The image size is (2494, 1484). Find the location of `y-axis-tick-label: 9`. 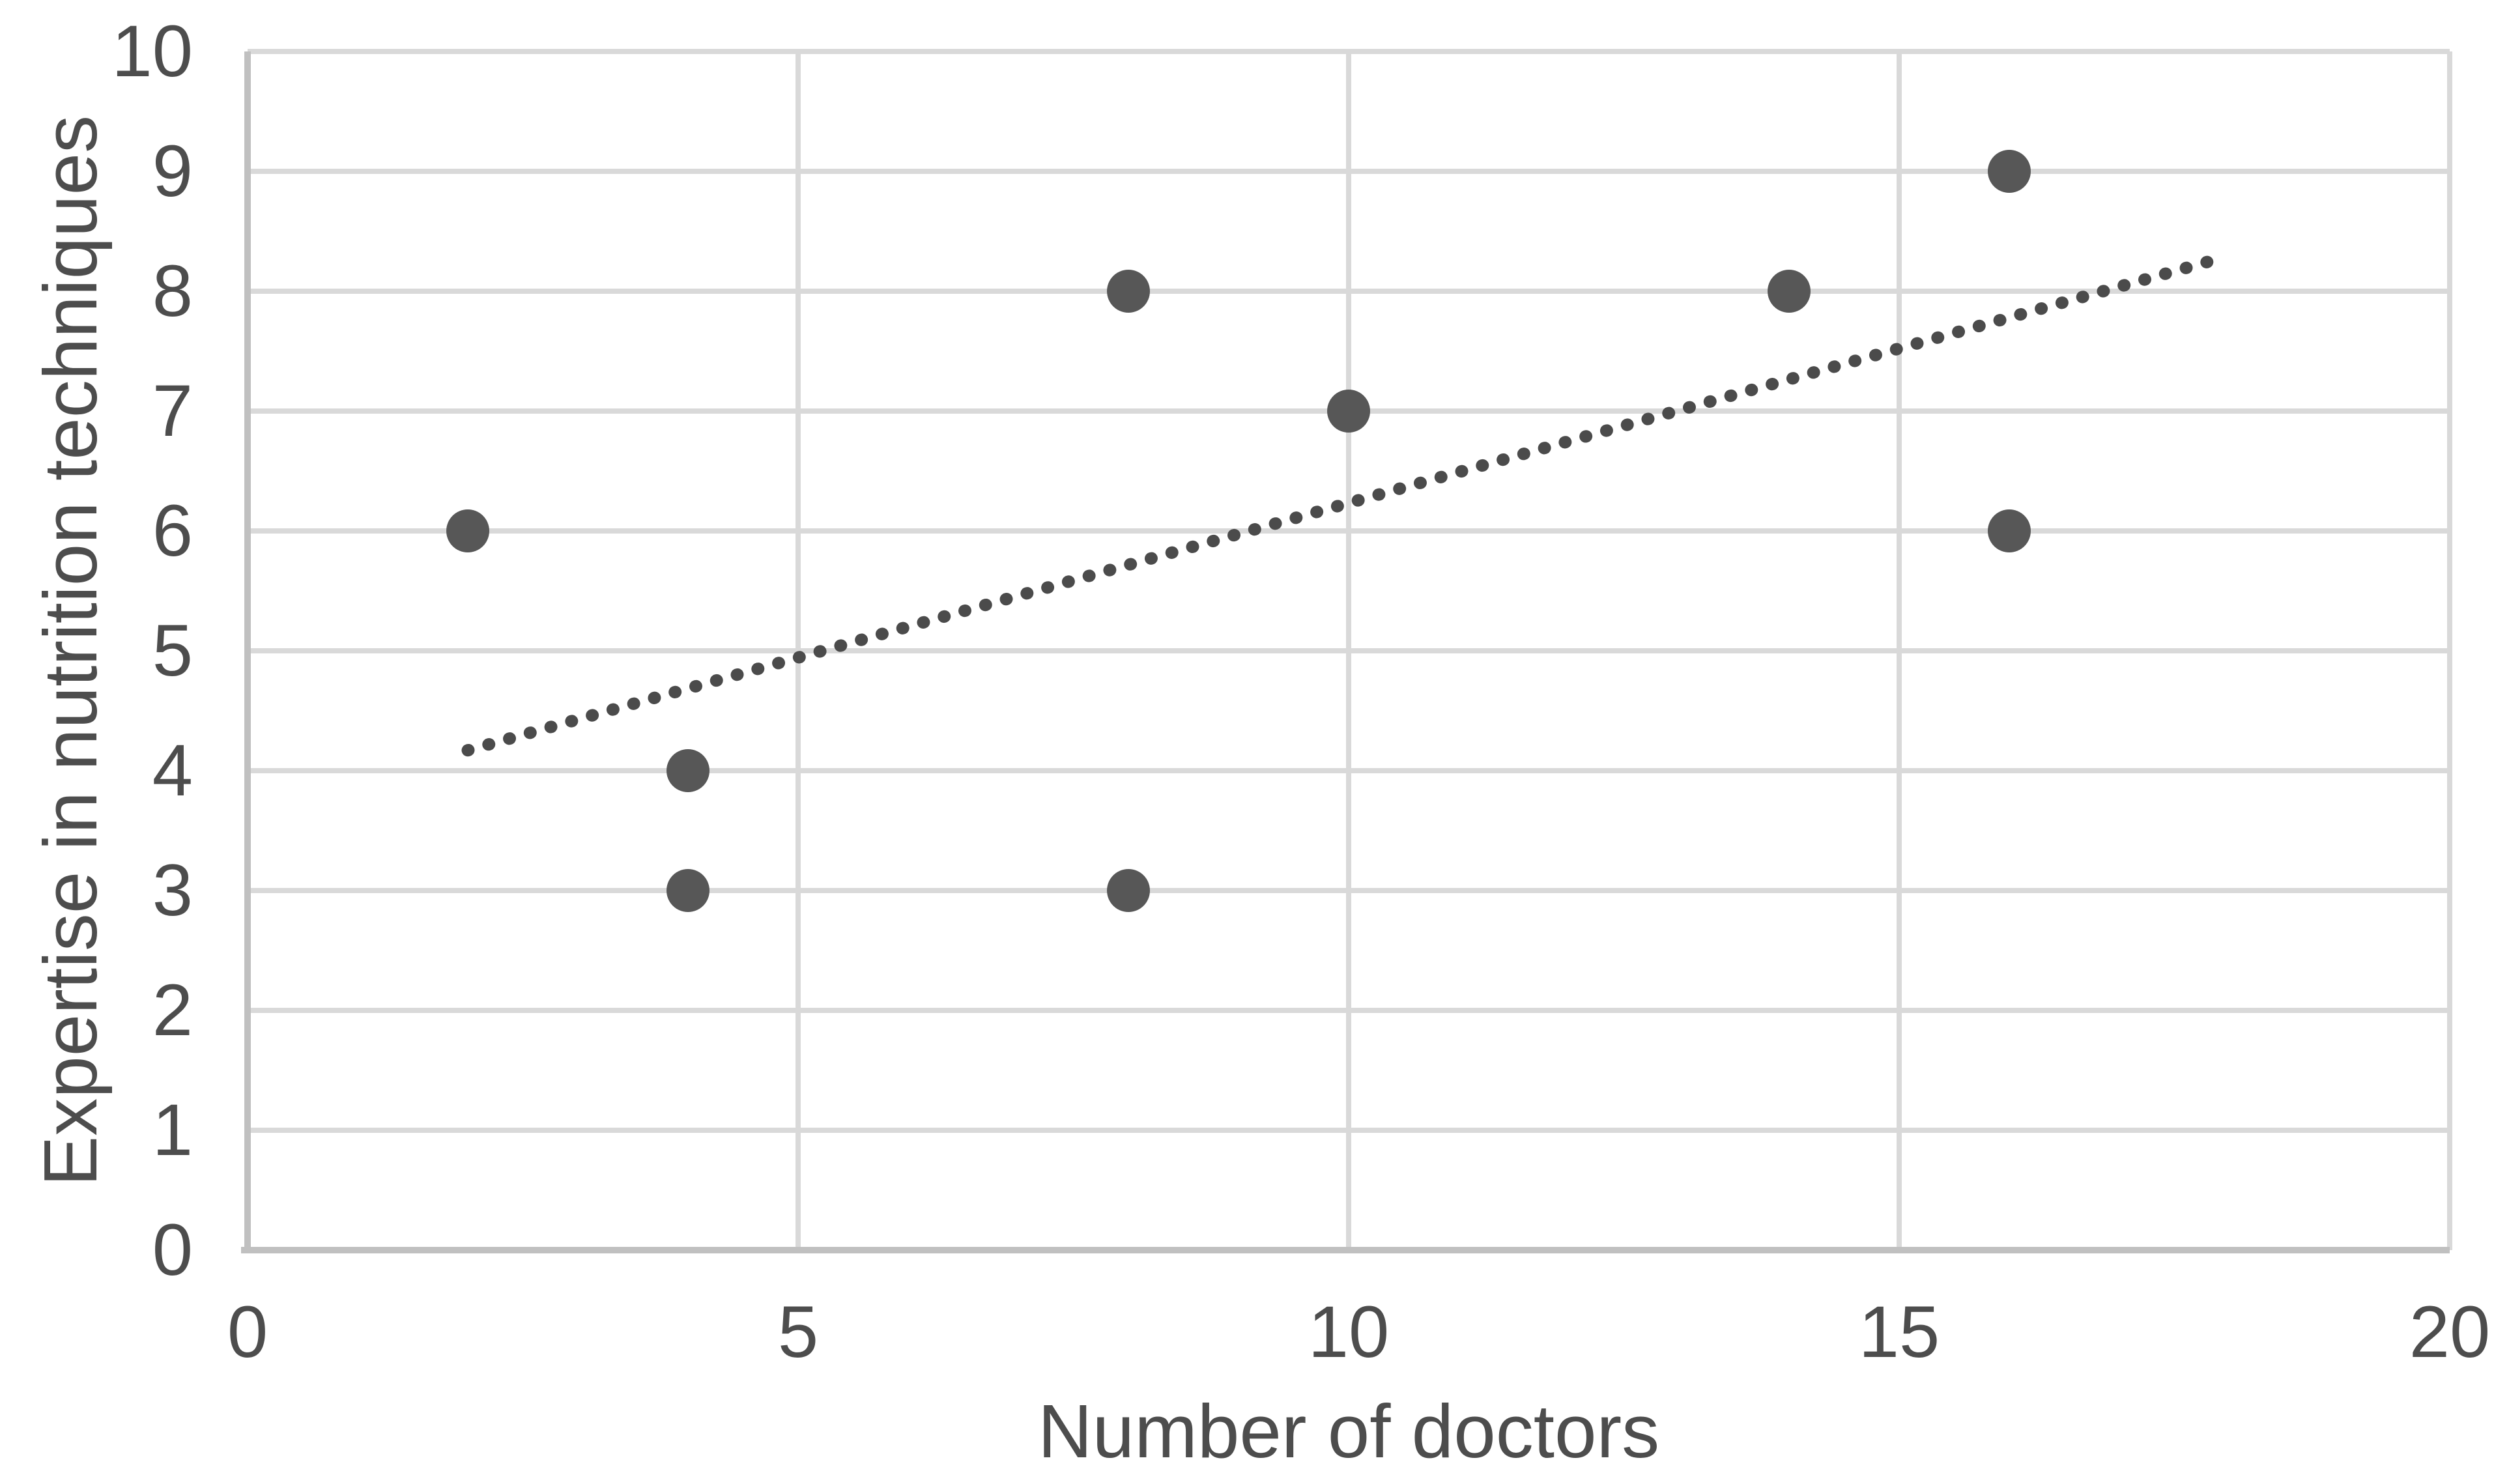

y-axis-tick-label: 9 is located at coordinates (172, 171).